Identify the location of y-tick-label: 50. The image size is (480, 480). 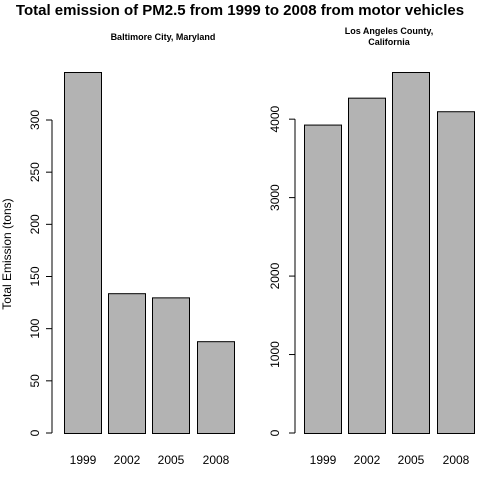
(35, 381).